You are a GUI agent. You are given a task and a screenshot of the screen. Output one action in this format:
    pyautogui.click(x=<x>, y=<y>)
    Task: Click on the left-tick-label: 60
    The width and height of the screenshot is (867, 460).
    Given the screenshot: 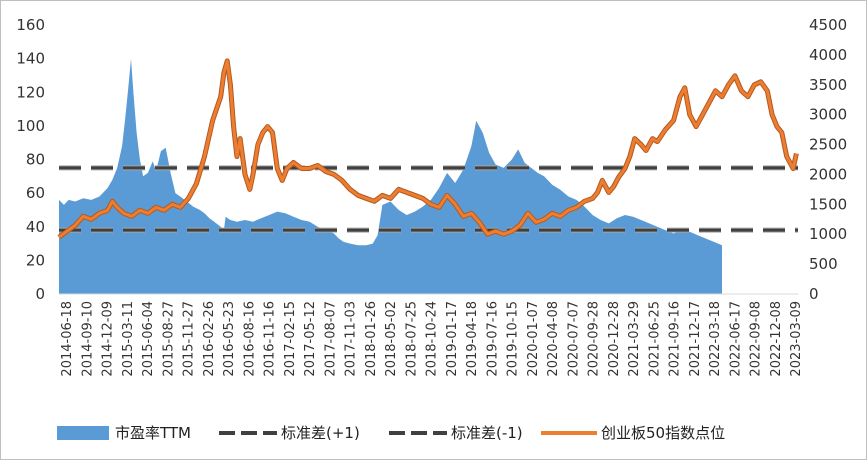 What is the action you would take?
    pyautogui.click(x=35, y=193)
    